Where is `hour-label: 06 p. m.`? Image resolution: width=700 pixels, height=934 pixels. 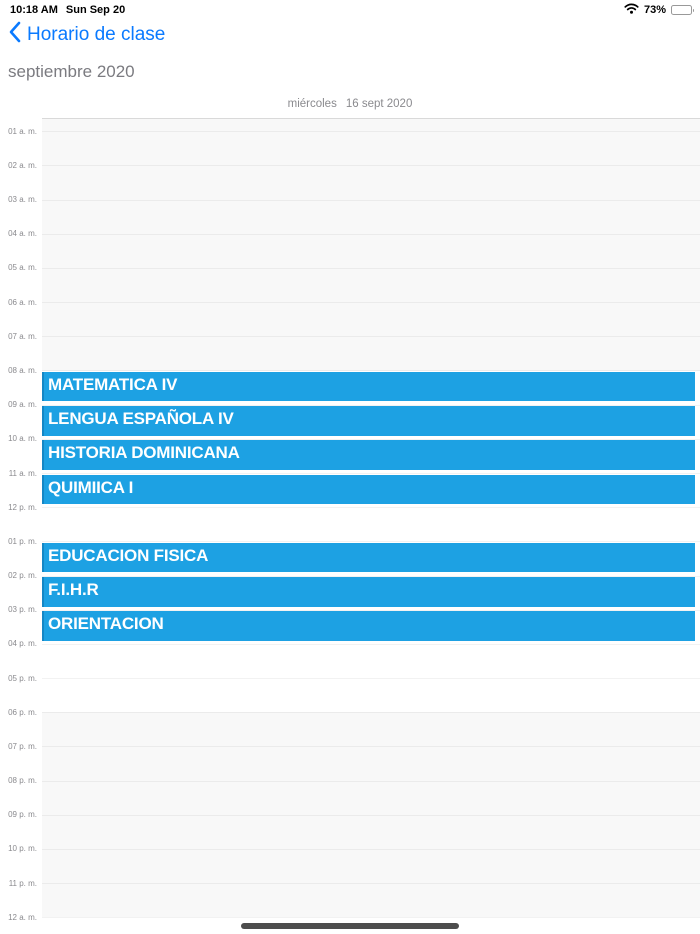 hour-label: 06 p. m. is located at coordinates (22, 712).